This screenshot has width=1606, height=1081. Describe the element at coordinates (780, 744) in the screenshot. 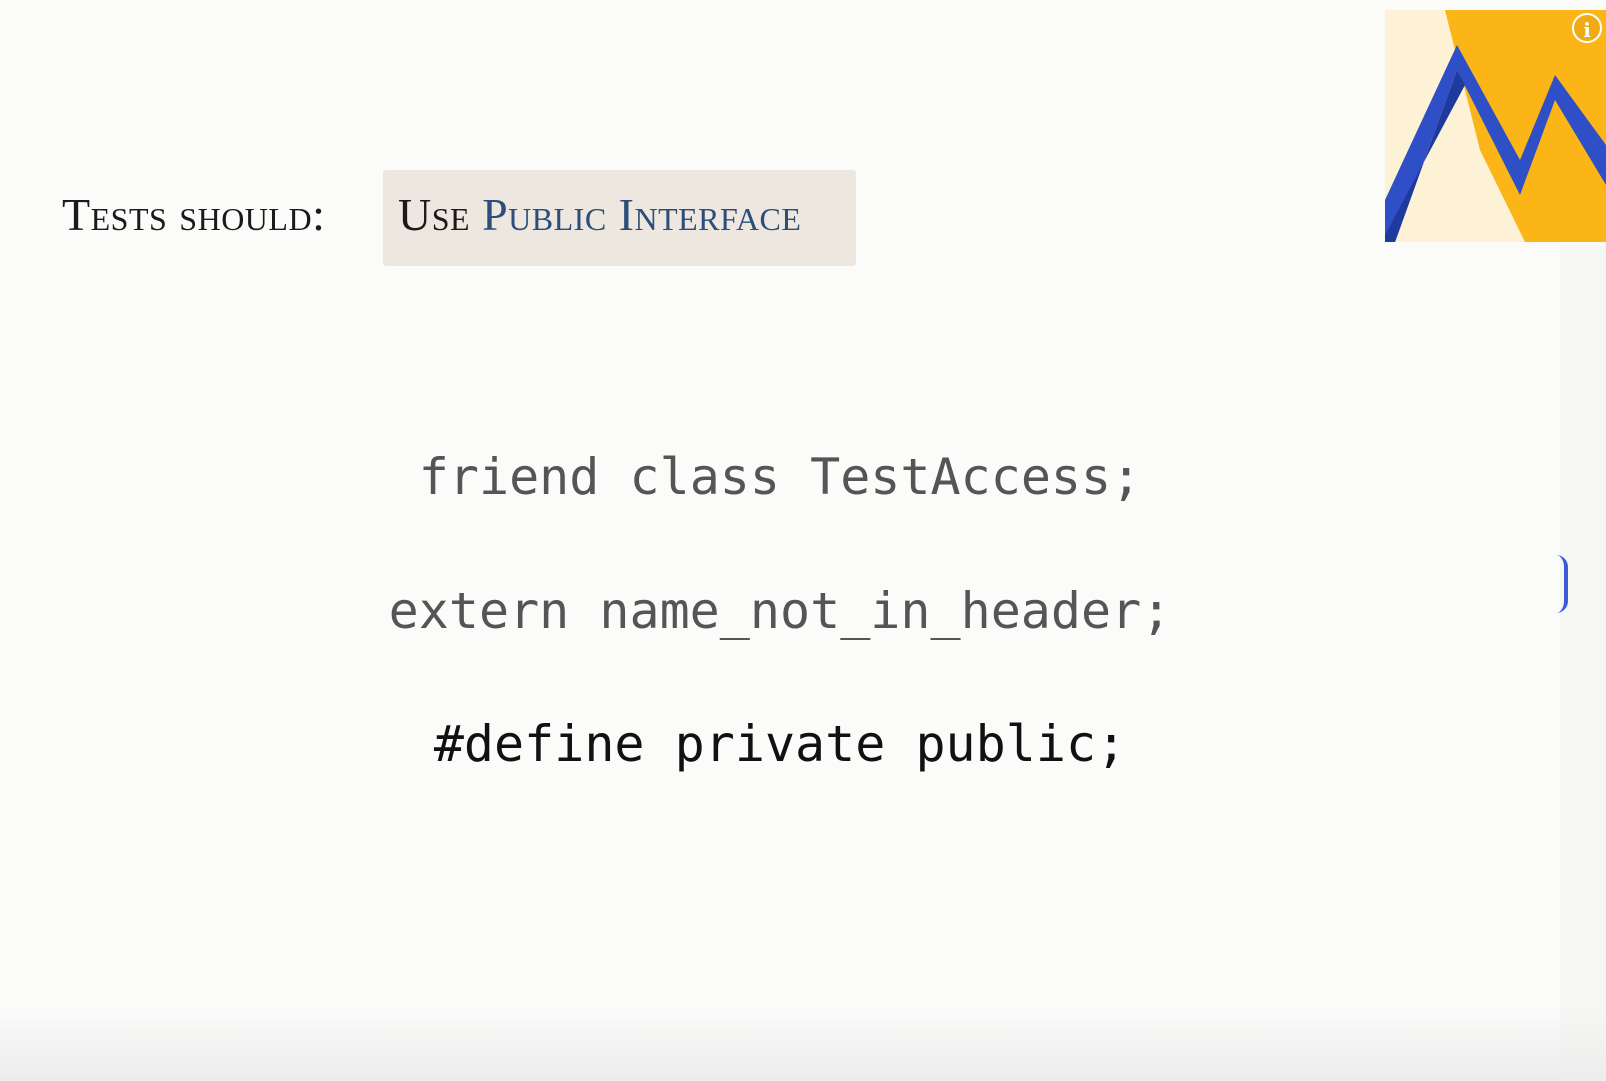

I see `code-line-define: #define private public;` at that location.